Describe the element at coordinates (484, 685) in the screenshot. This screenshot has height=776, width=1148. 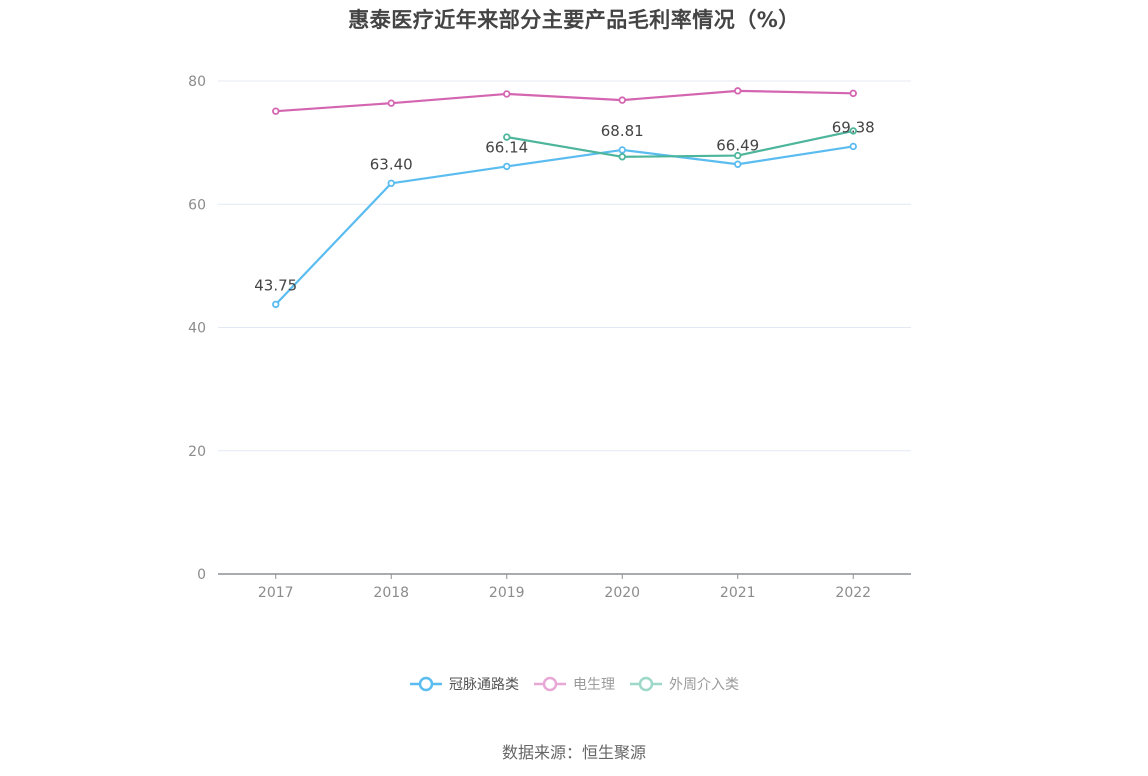
I see `legend-label: 冠脉通路类` at that location.